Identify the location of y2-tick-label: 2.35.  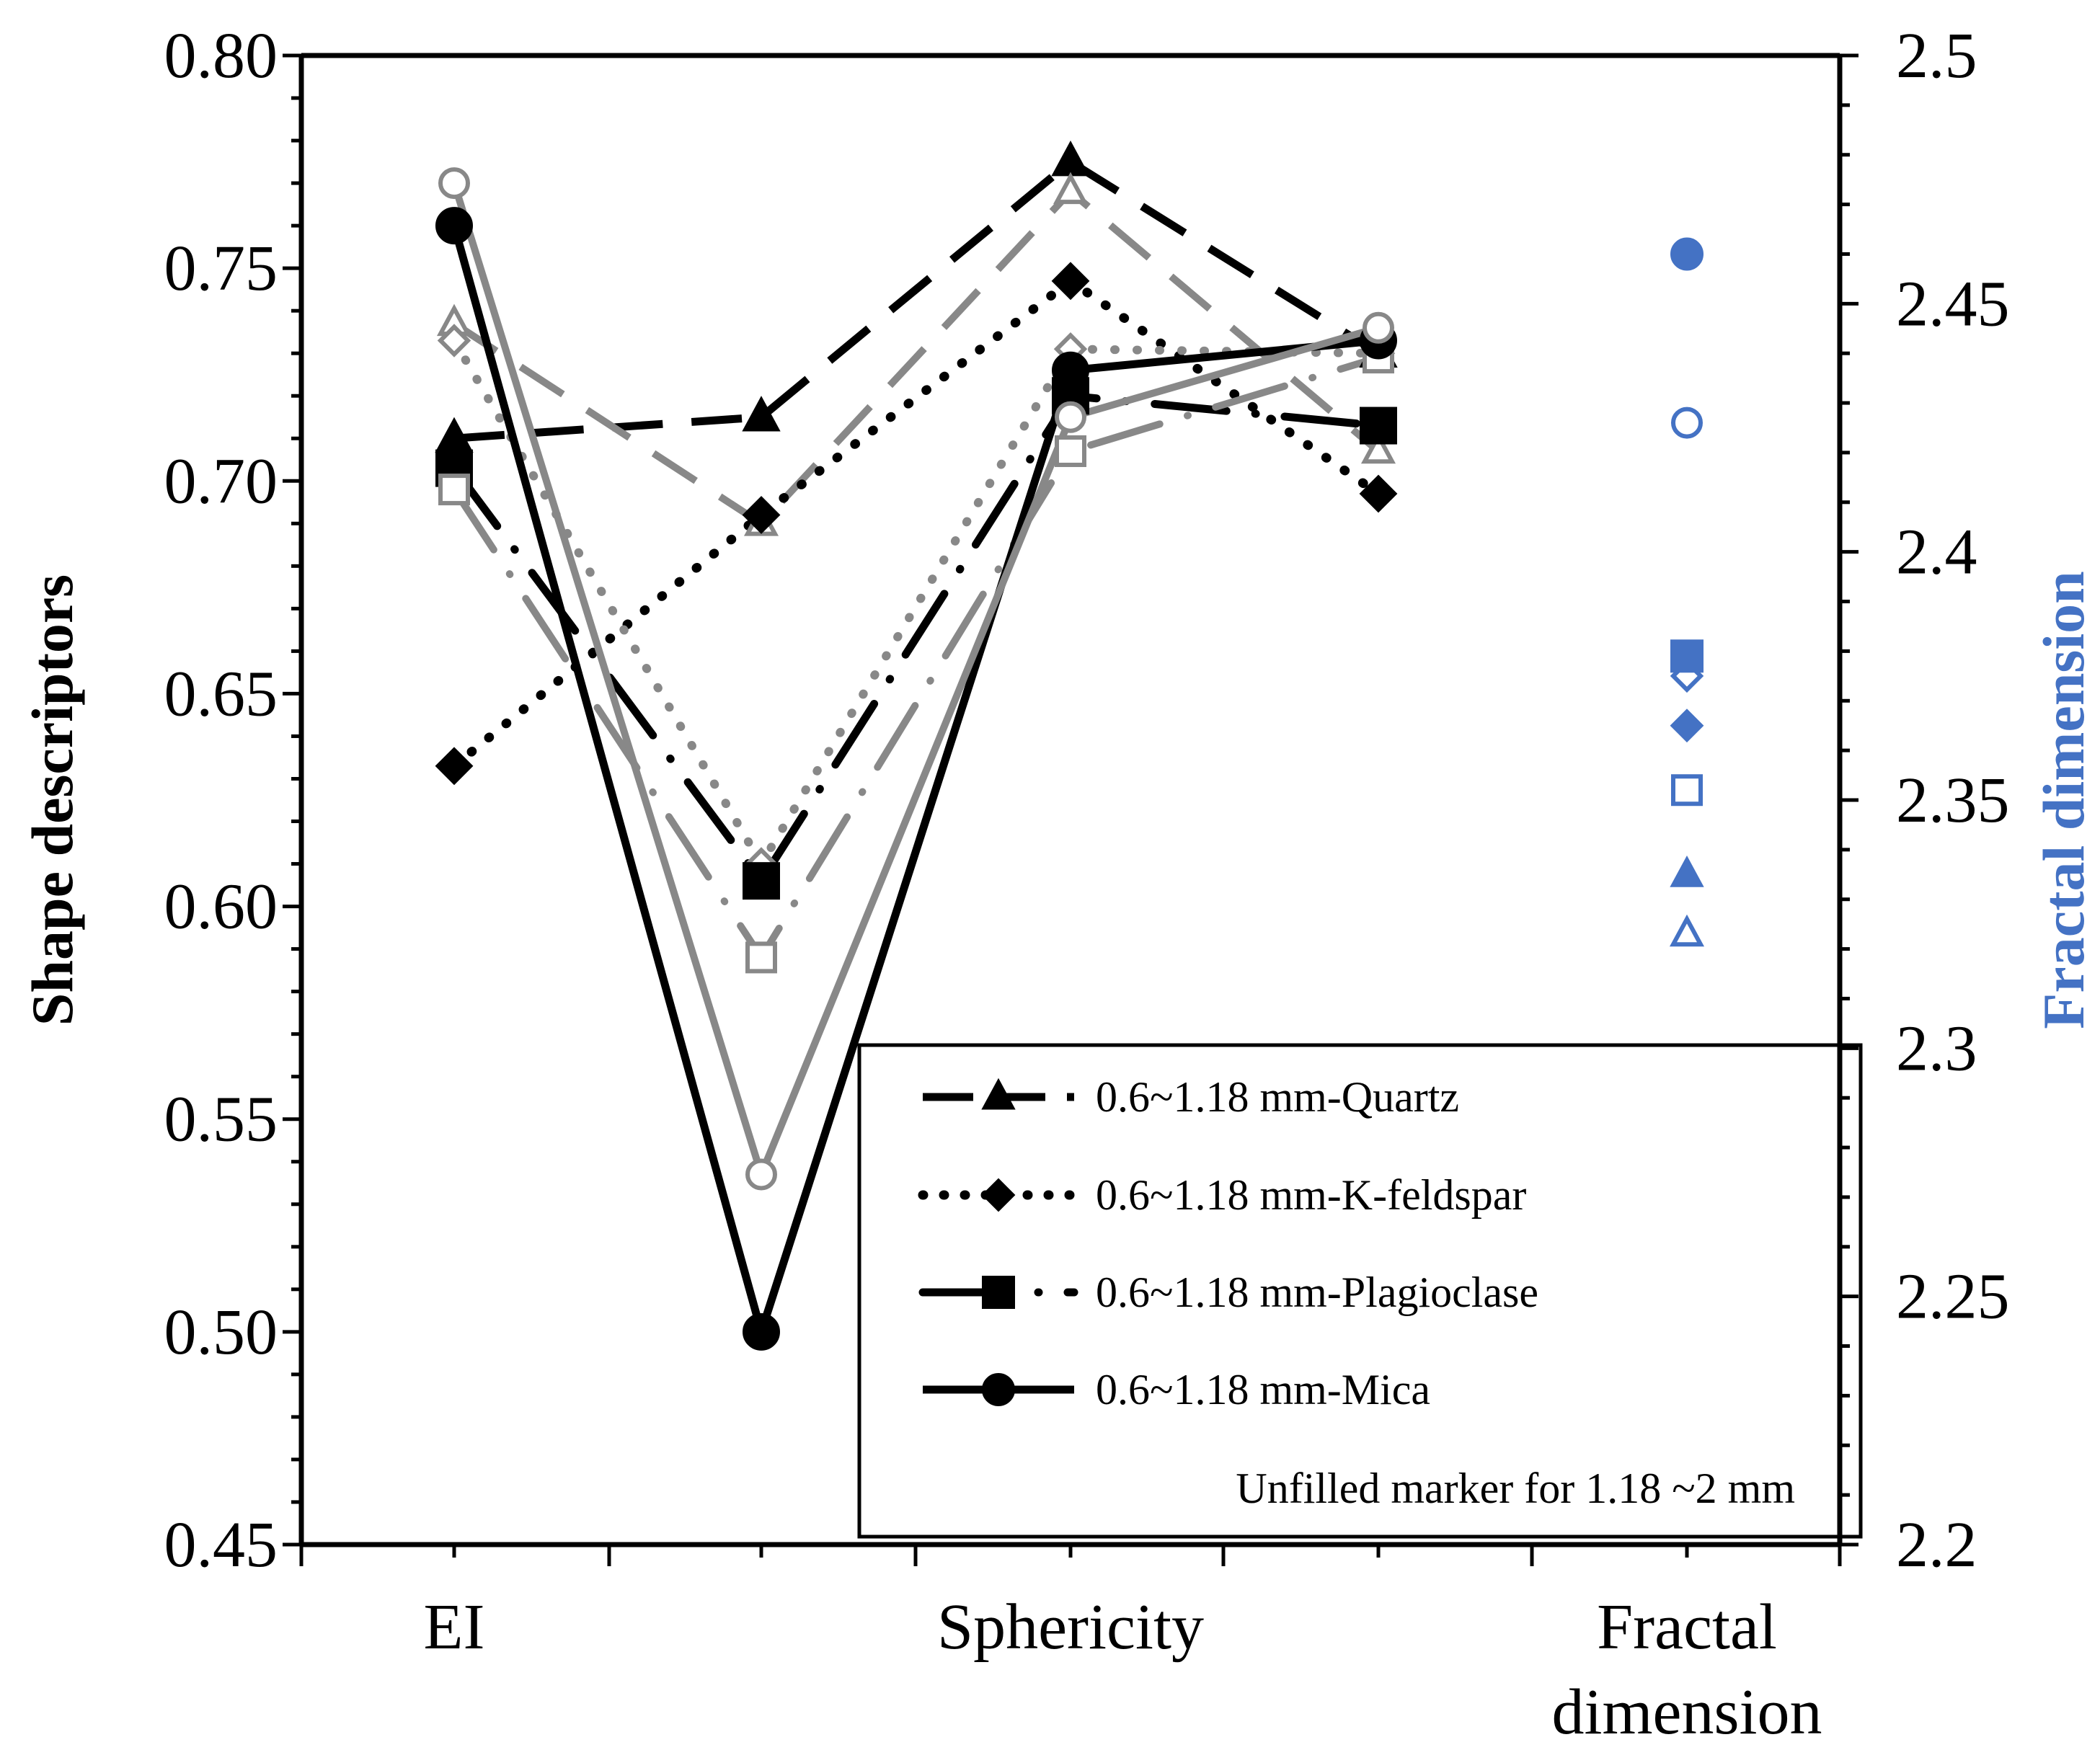
(1953, 800).